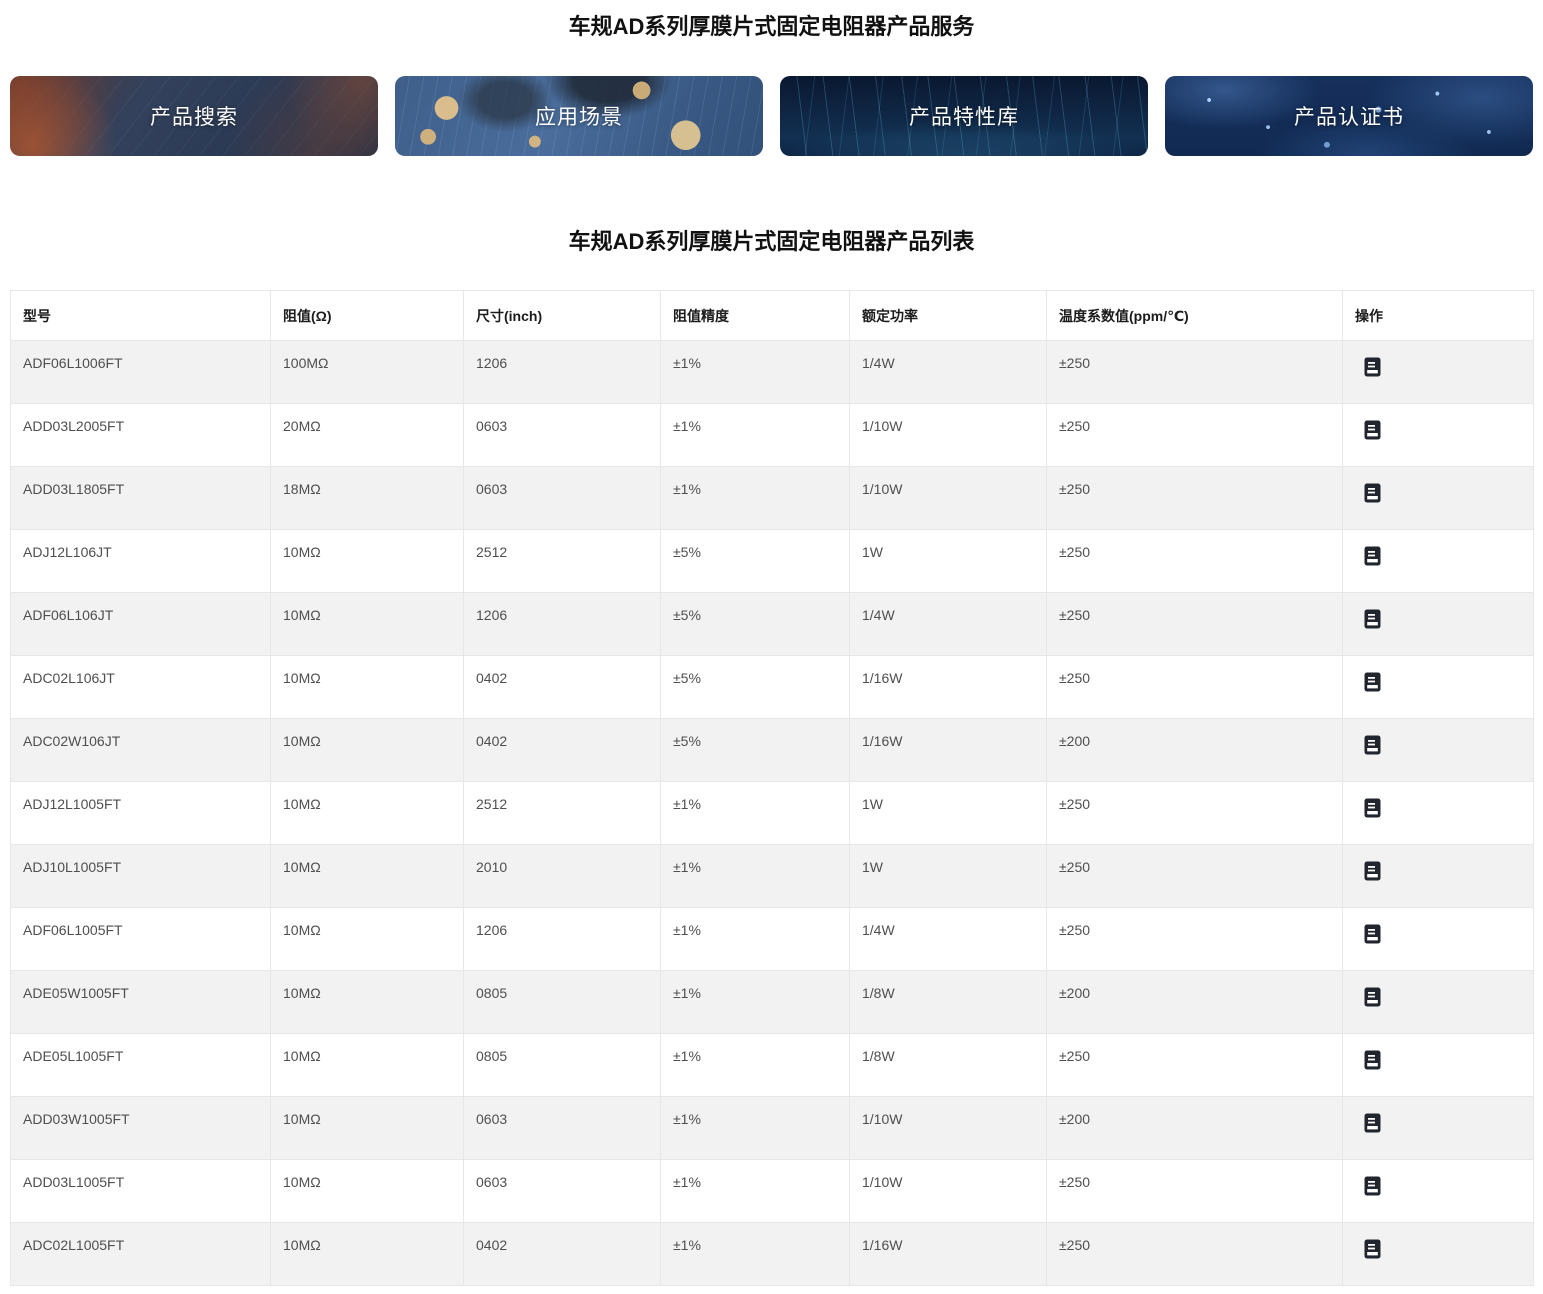 This screenshot has height=1294, width=1543. I want to click on table-row: ADJ12L106JT 10MΩ 2512 ±5% 1W ±250, so click(772, 561).